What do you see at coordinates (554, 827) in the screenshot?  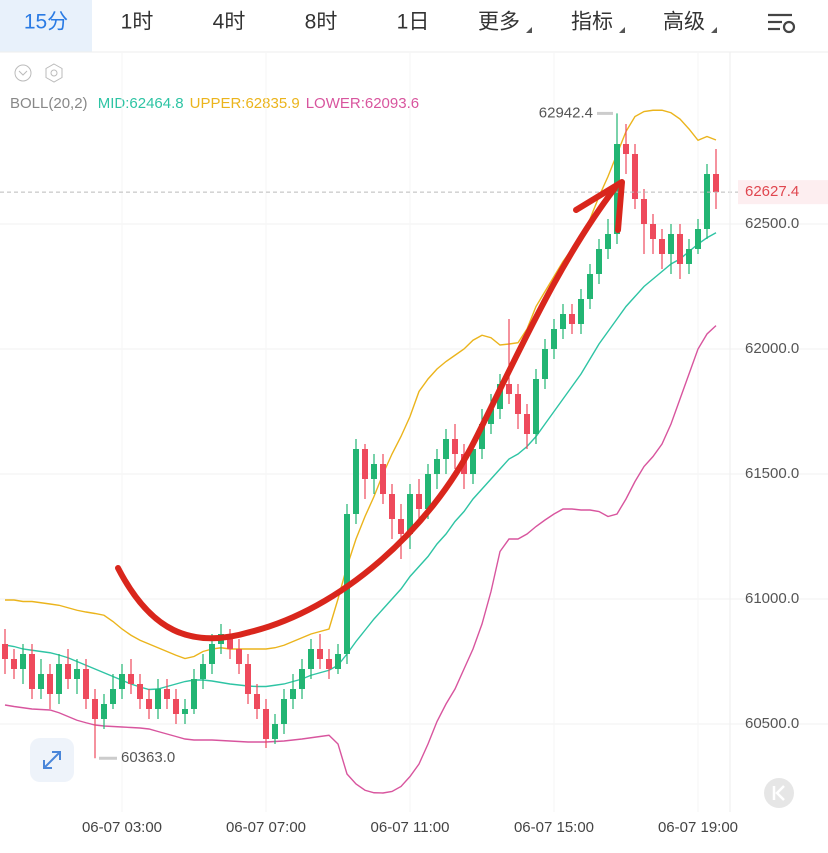 I see `x-tick-label: 06-07 15:00` at bounding box center [554, 827].